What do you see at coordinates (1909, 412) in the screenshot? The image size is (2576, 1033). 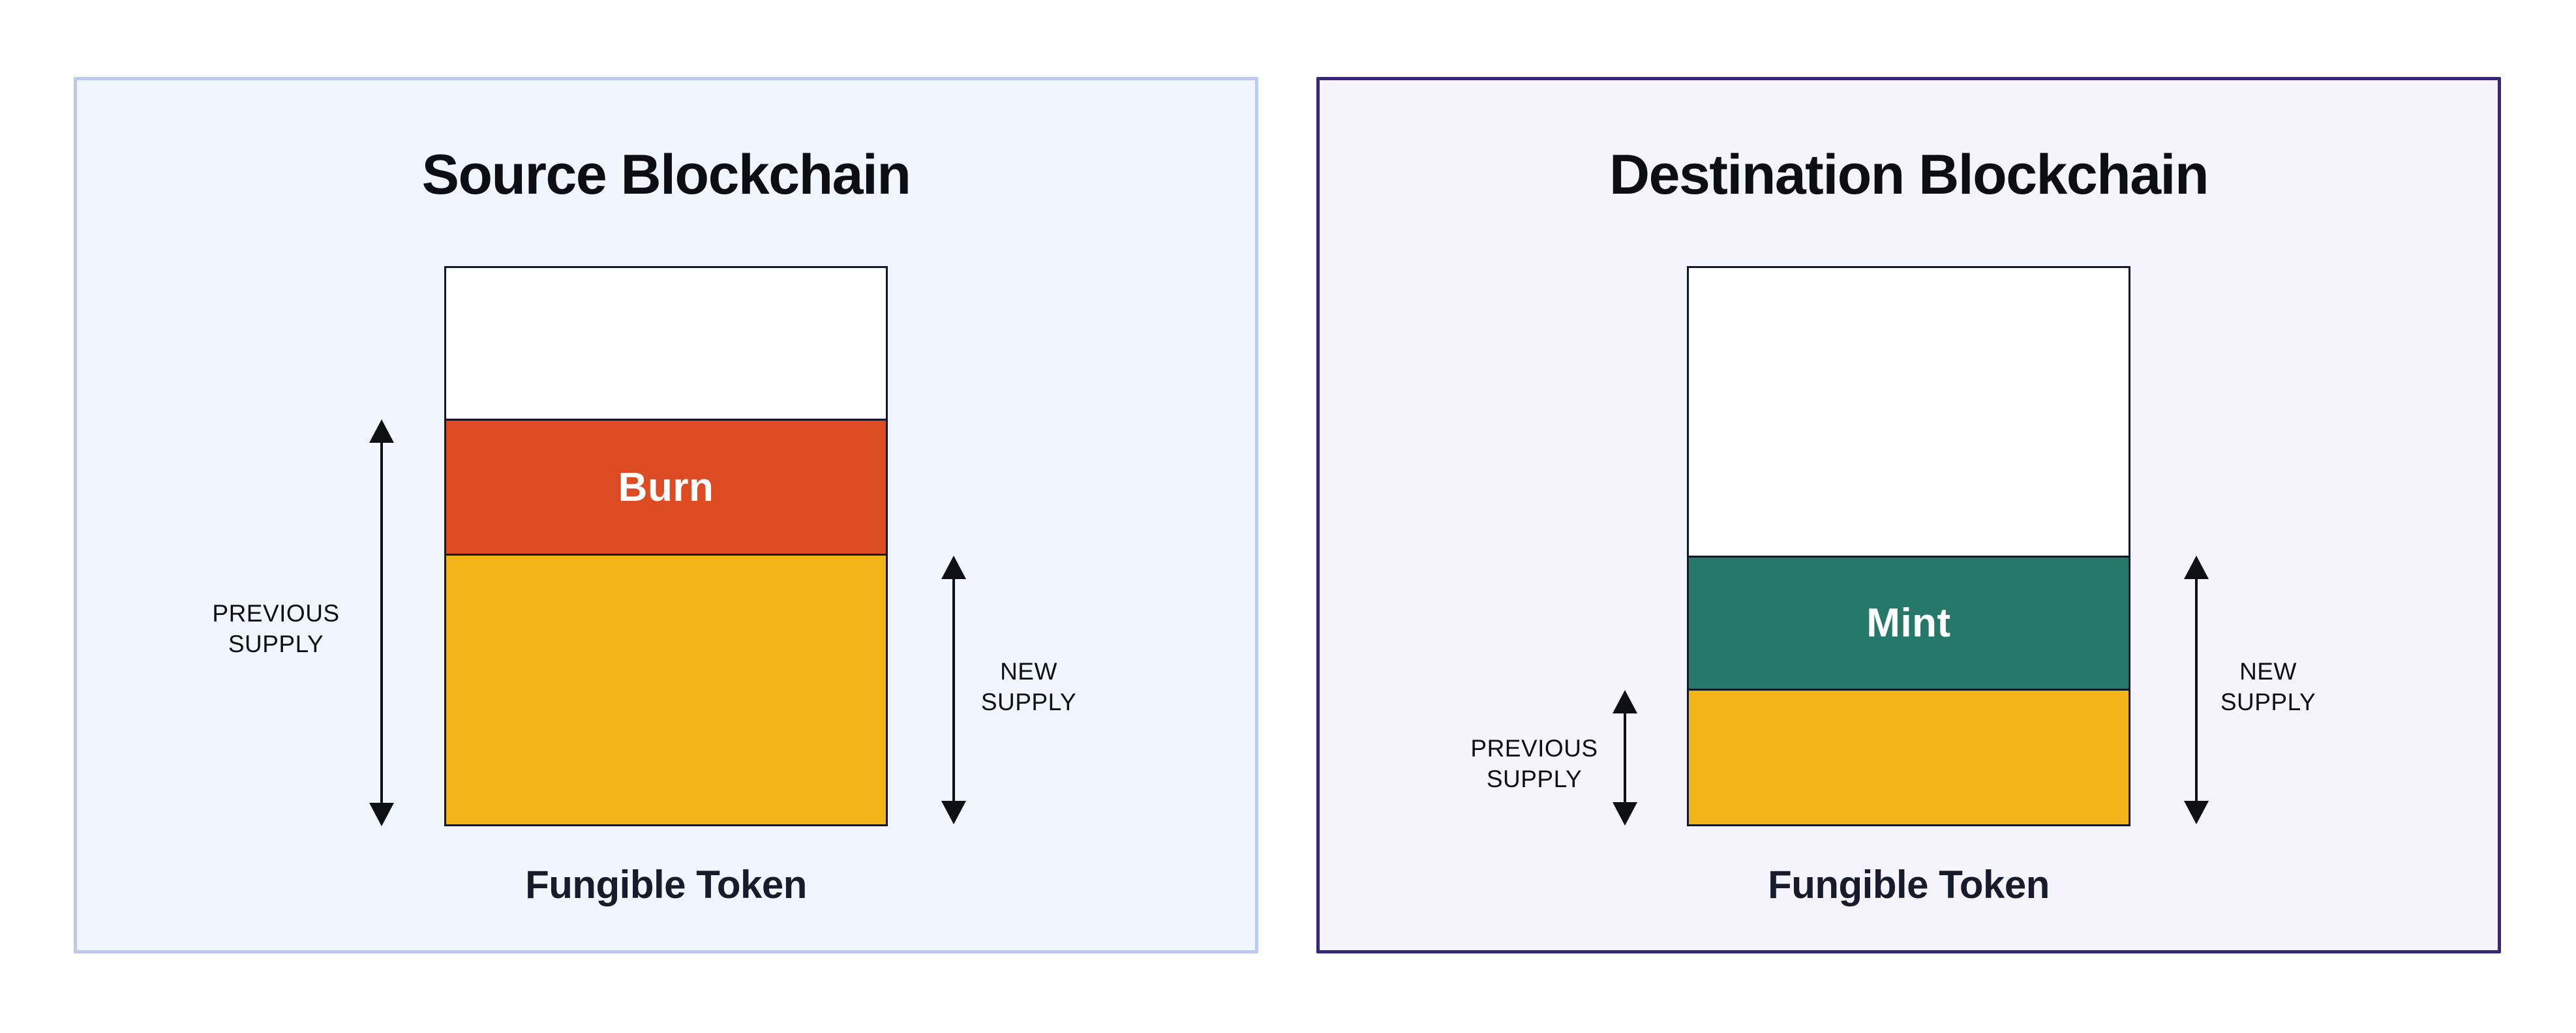 I see `destination-segment-unallocated` at bounding box center [1909, 412].